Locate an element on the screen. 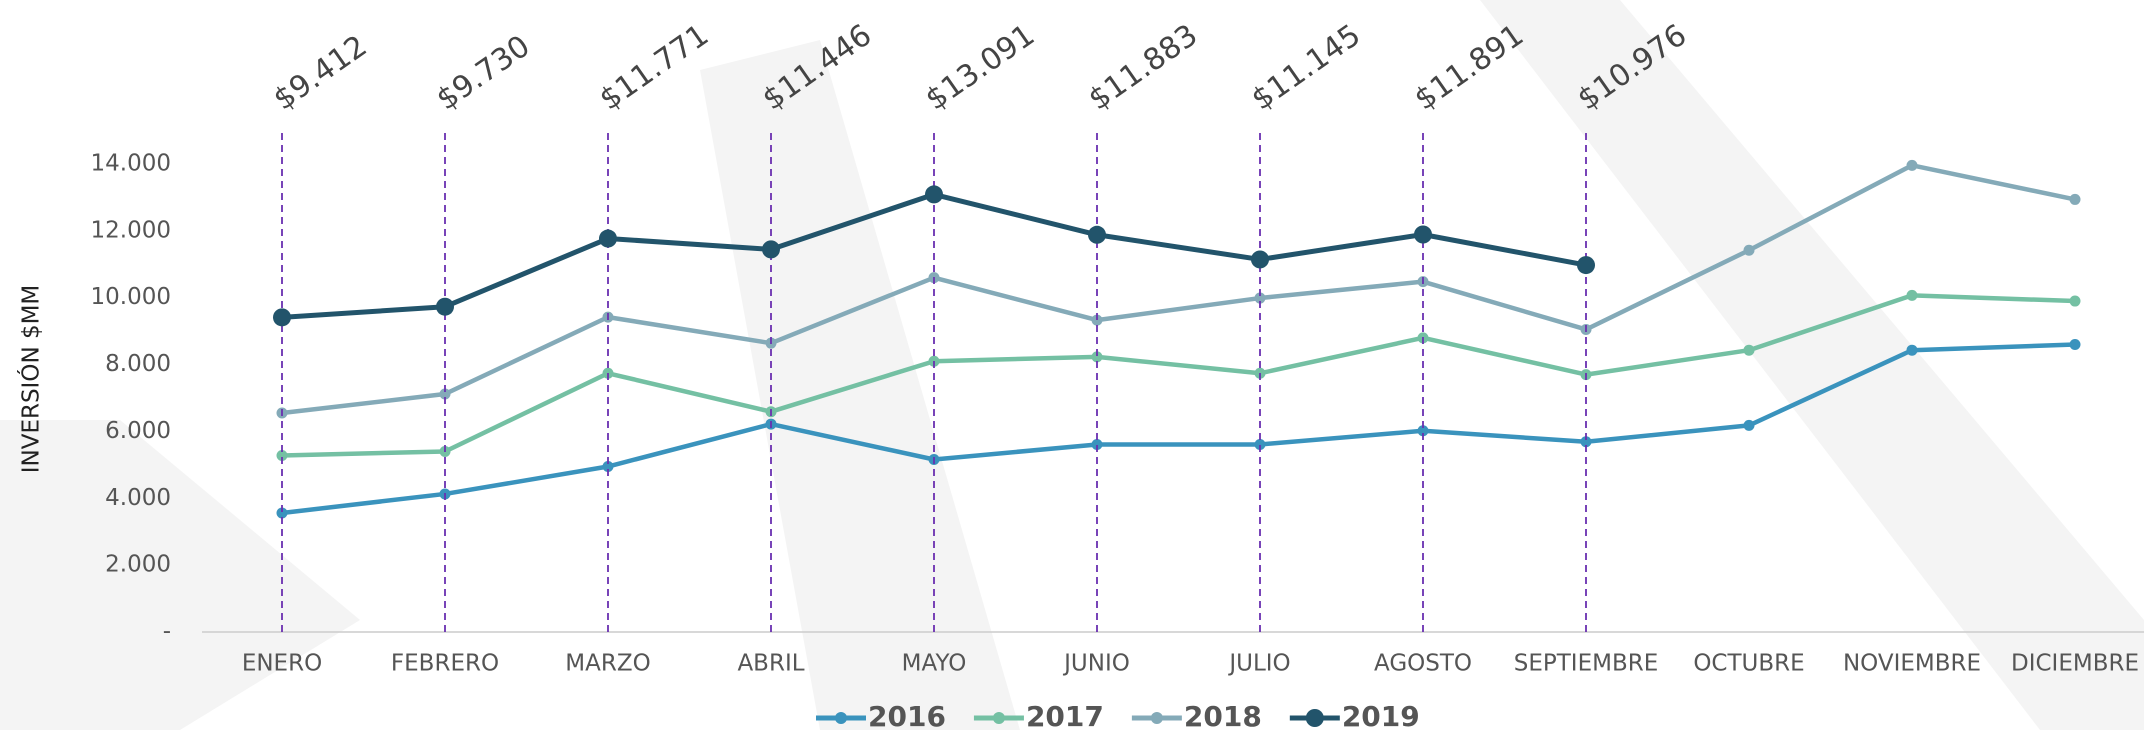 The width and height of the screenshot is (2144, 730). x-tick-label: FEBRERO is located at coordinates (445, 664).